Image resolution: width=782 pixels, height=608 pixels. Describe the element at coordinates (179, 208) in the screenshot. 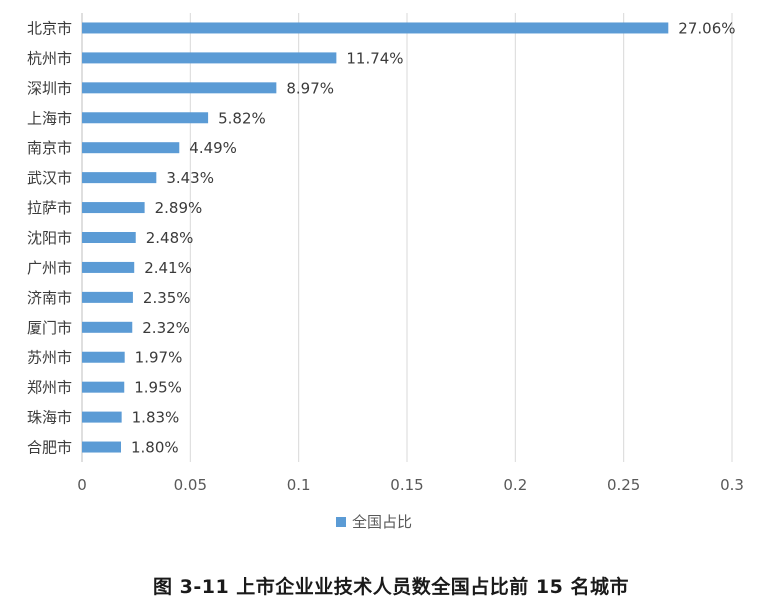

I see `data-label: 2.89%` at that location.